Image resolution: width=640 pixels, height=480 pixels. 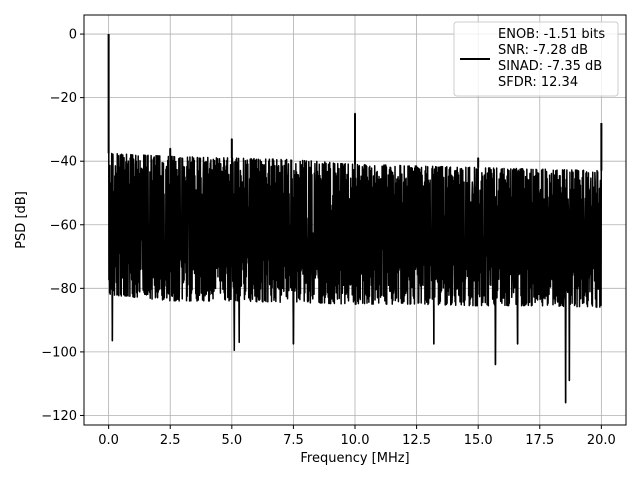 I want to click on legend-sfdr: SFDR: 12.34, so click(x=538, y=82).